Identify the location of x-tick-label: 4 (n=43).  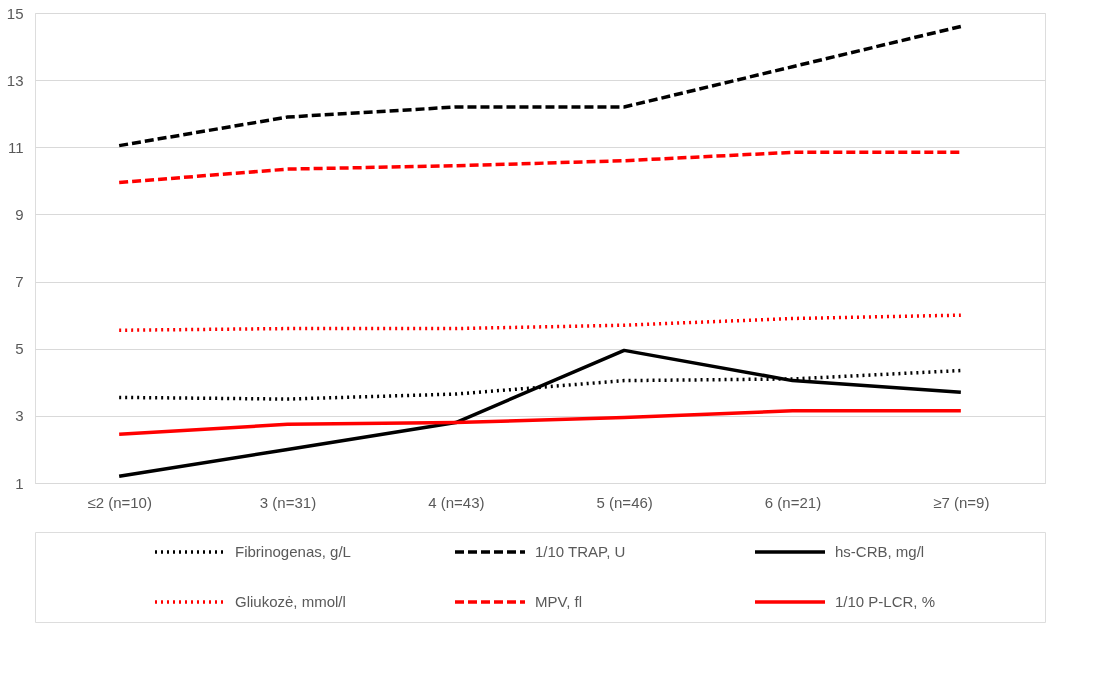
(456, 502).